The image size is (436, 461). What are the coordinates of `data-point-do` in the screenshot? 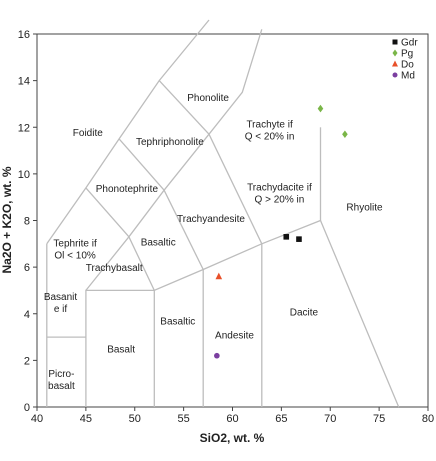 It's located at (219, 276).